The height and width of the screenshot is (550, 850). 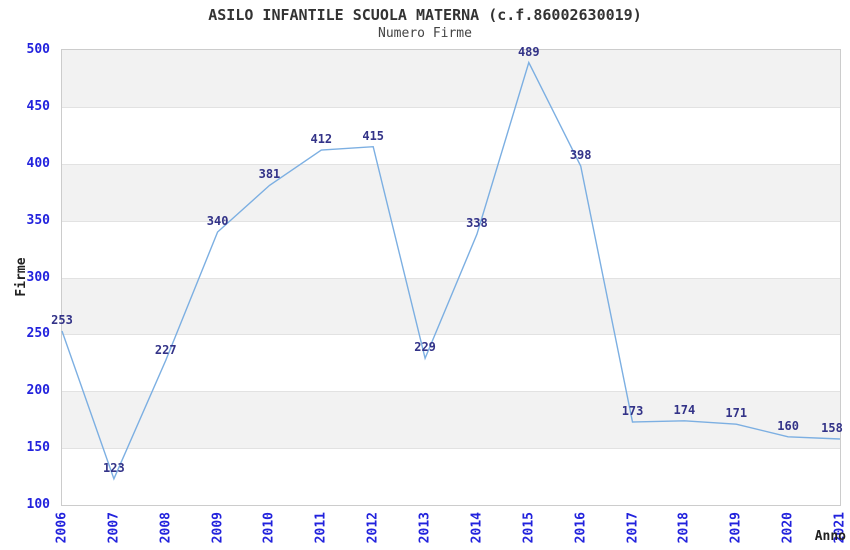 I want to click on data-point-label: 174, so click(x=684, y=409).